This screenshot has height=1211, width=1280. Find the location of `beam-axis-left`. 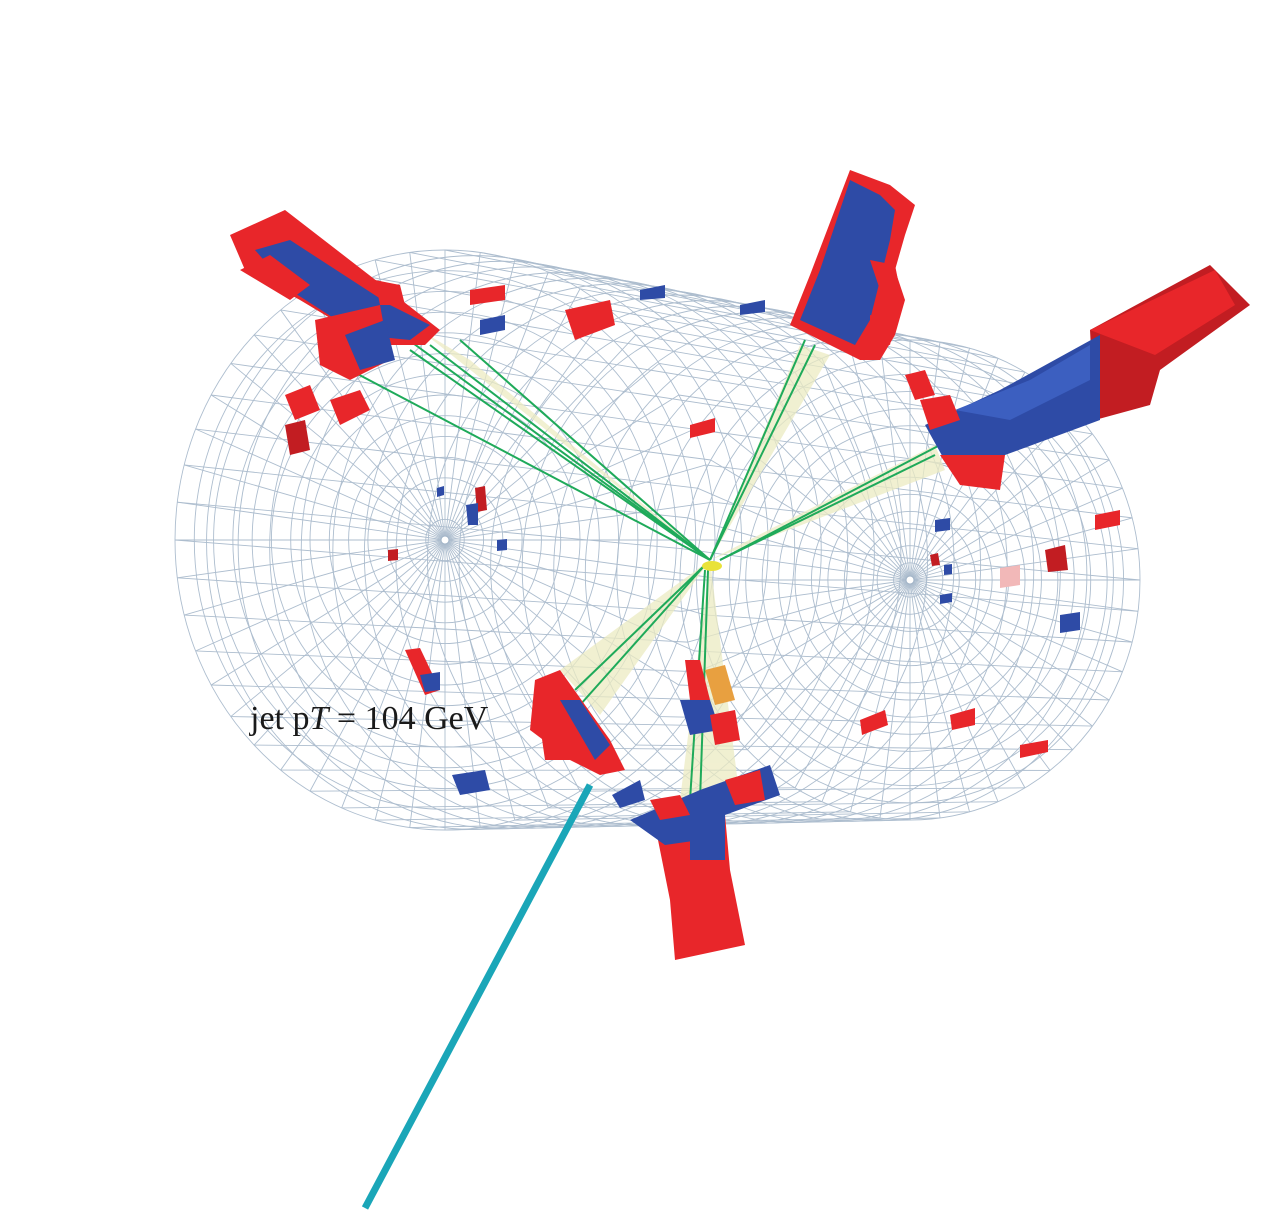

beam-axis-left is located at coordinates (445, 540).